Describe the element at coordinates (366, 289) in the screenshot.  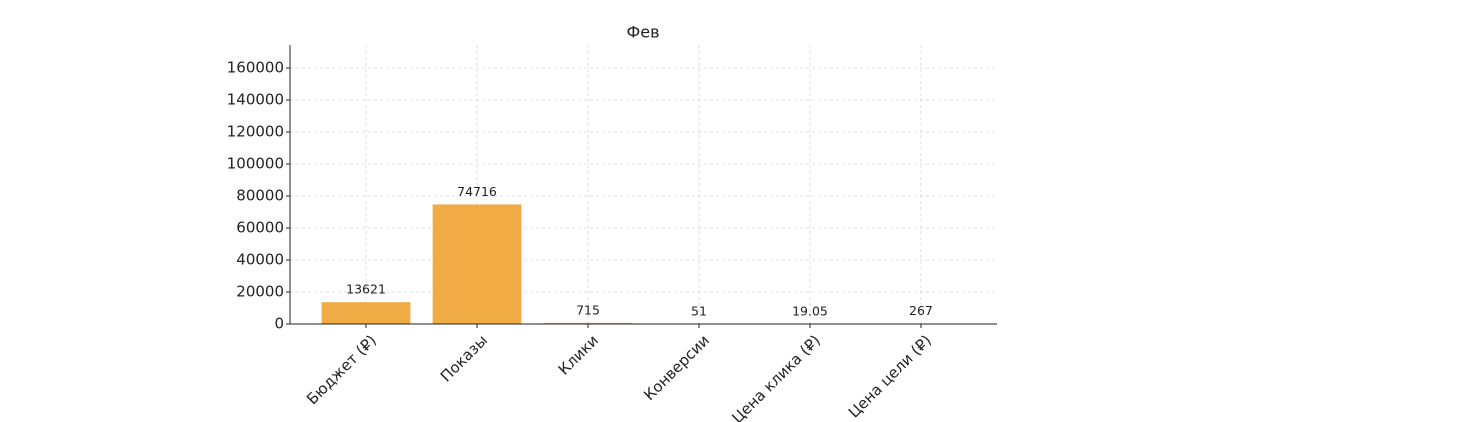
I see `value-label: 13621` at that location.